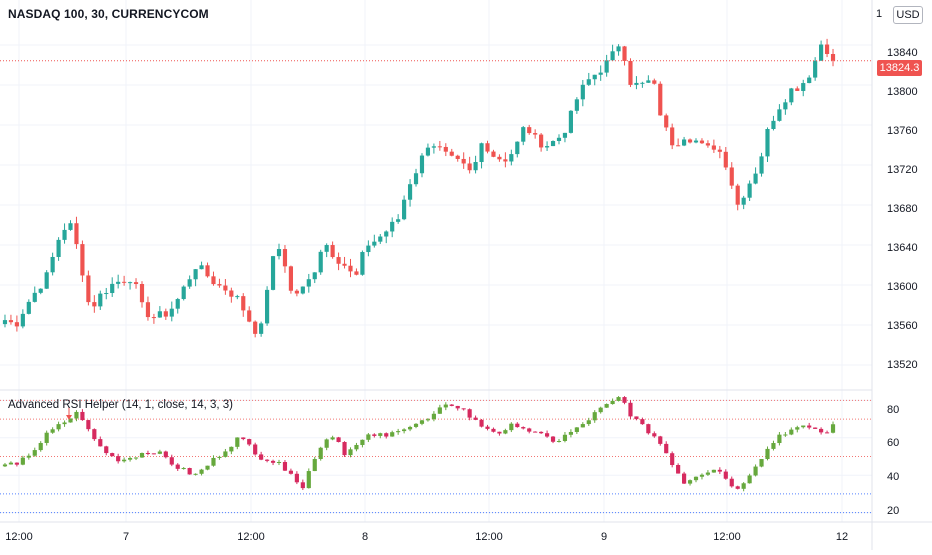 The image size is (932, 555). What do you see at coordinates (902, 131) in the screenshot?
I see `price-tick: 13760` at bounding box center [902, 131].